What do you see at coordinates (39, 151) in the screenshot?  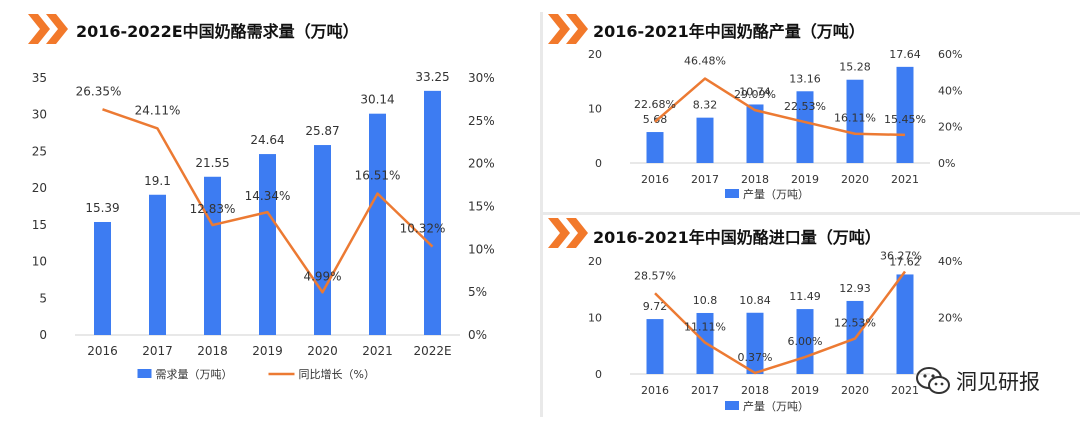 I see `y-left-tick-label: 25` at bounding box center [39, 151].